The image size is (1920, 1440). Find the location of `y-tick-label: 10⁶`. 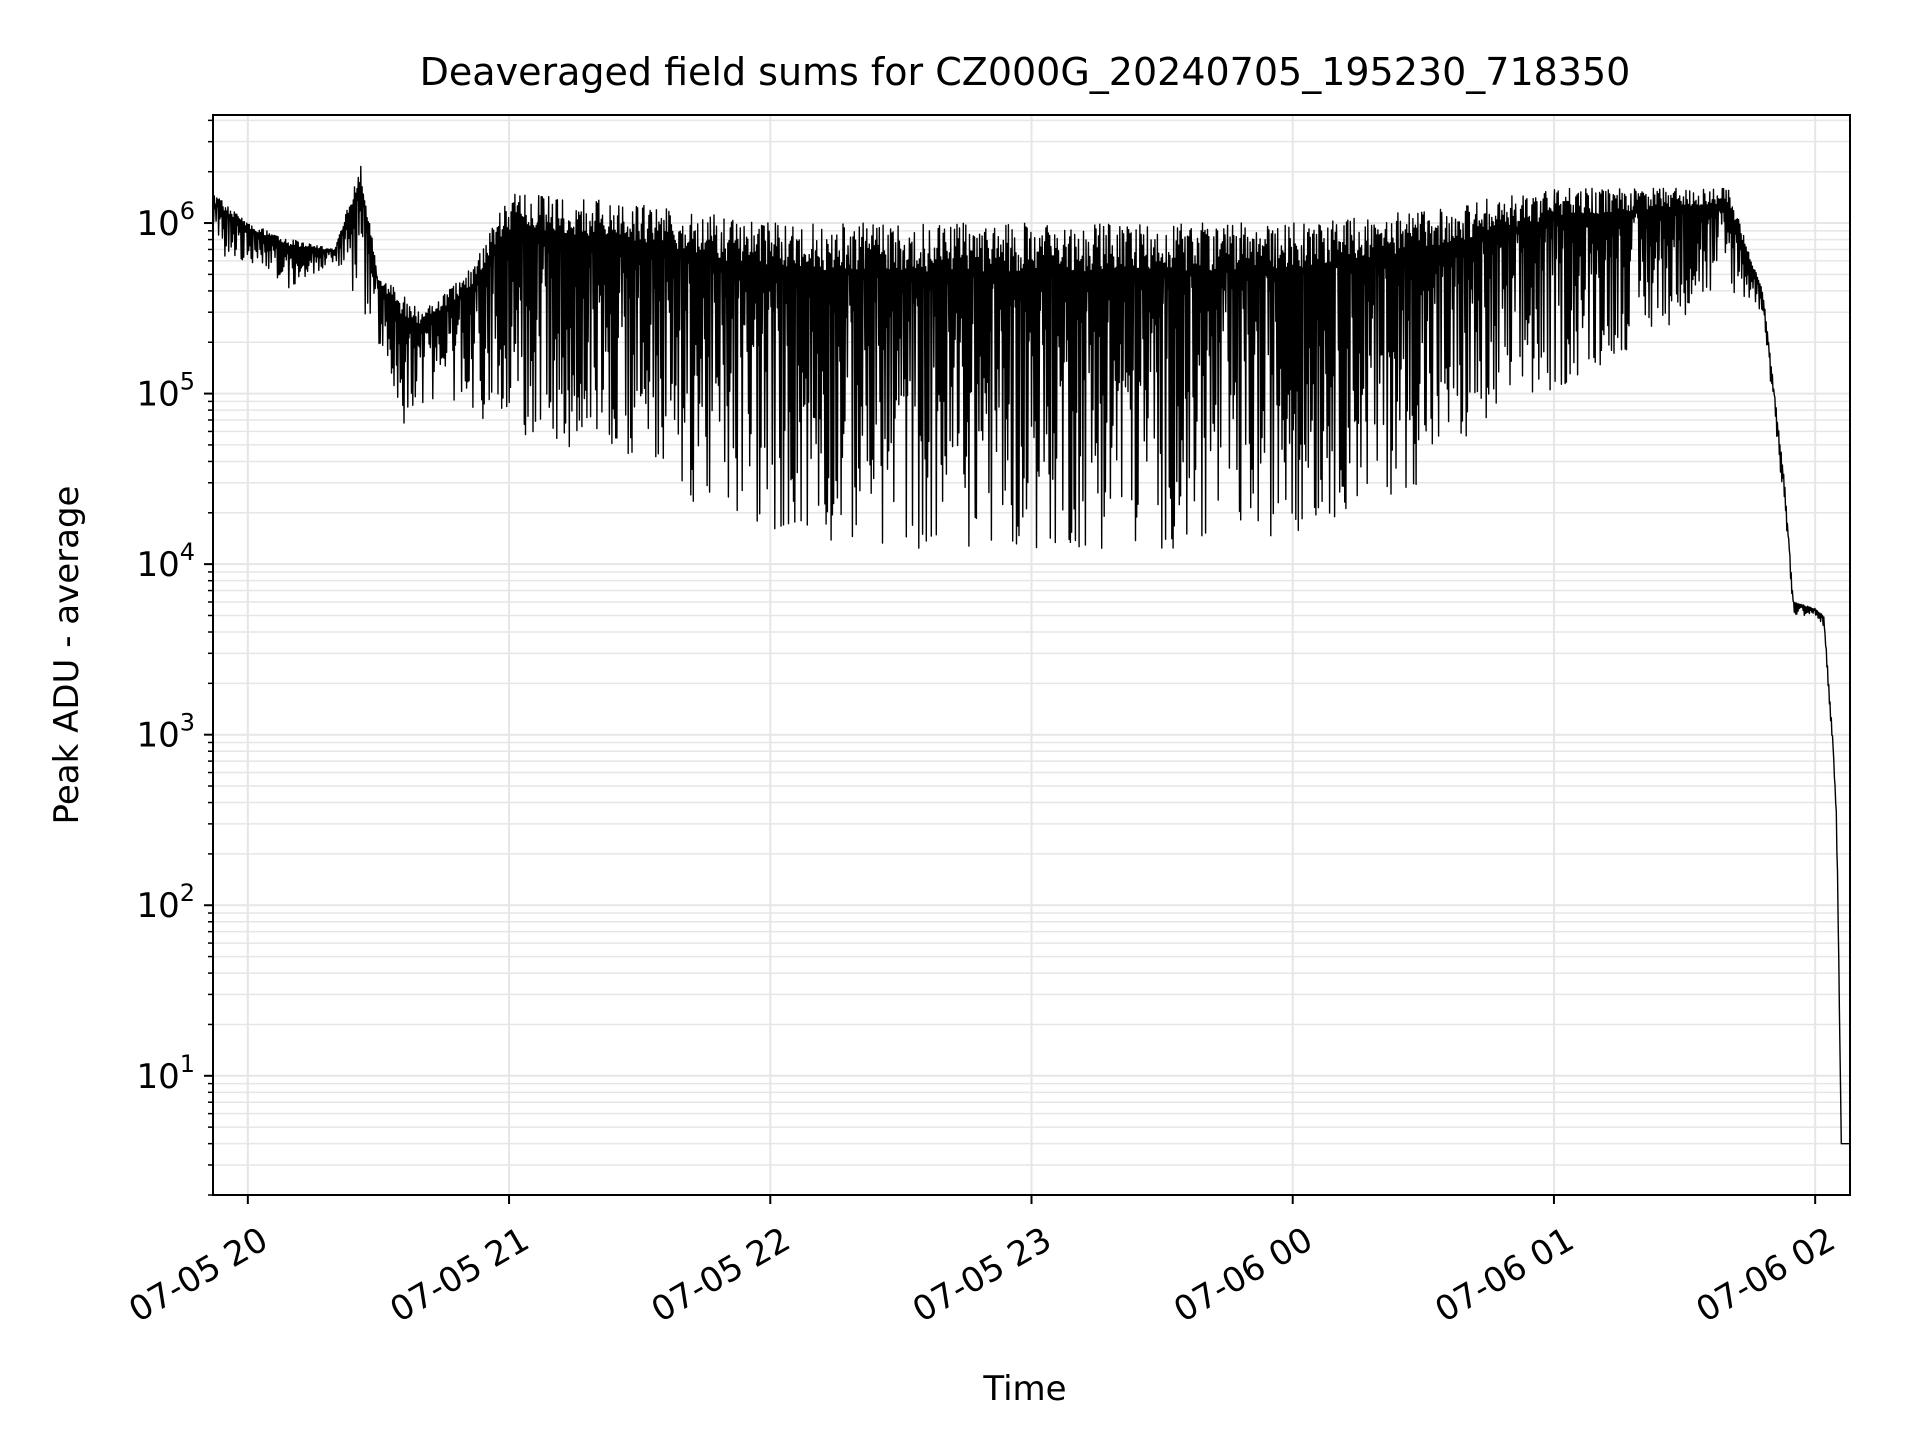

y-tick-label: 10⁶ is located at coordinates (165, 220).